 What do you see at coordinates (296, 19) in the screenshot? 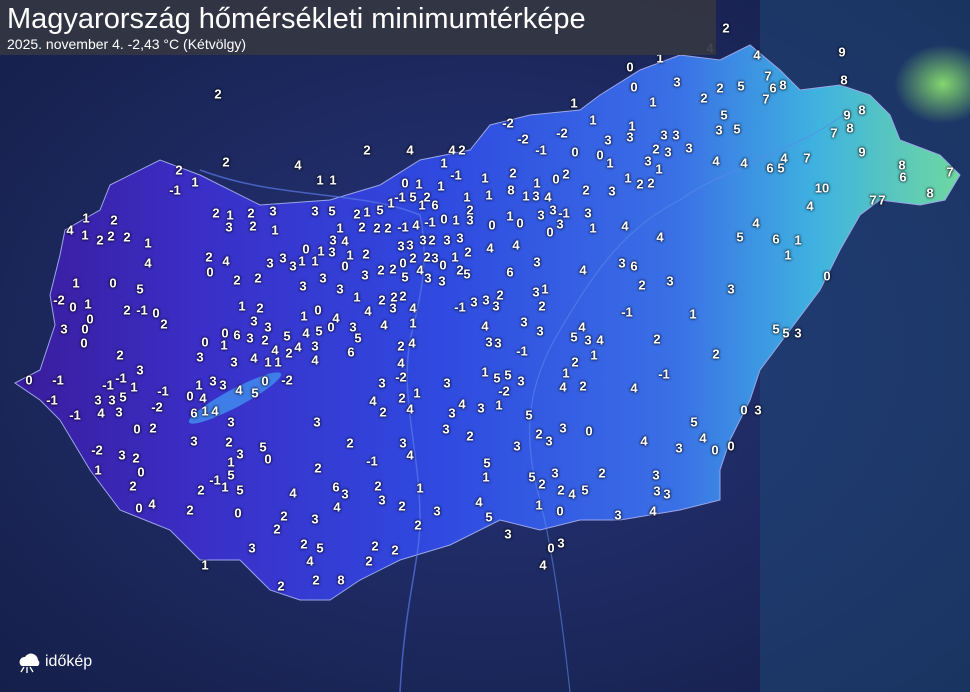
I see `page-title: Magyarország hőmérsékleti minimumtérképe` at bounding box center [296, 19].